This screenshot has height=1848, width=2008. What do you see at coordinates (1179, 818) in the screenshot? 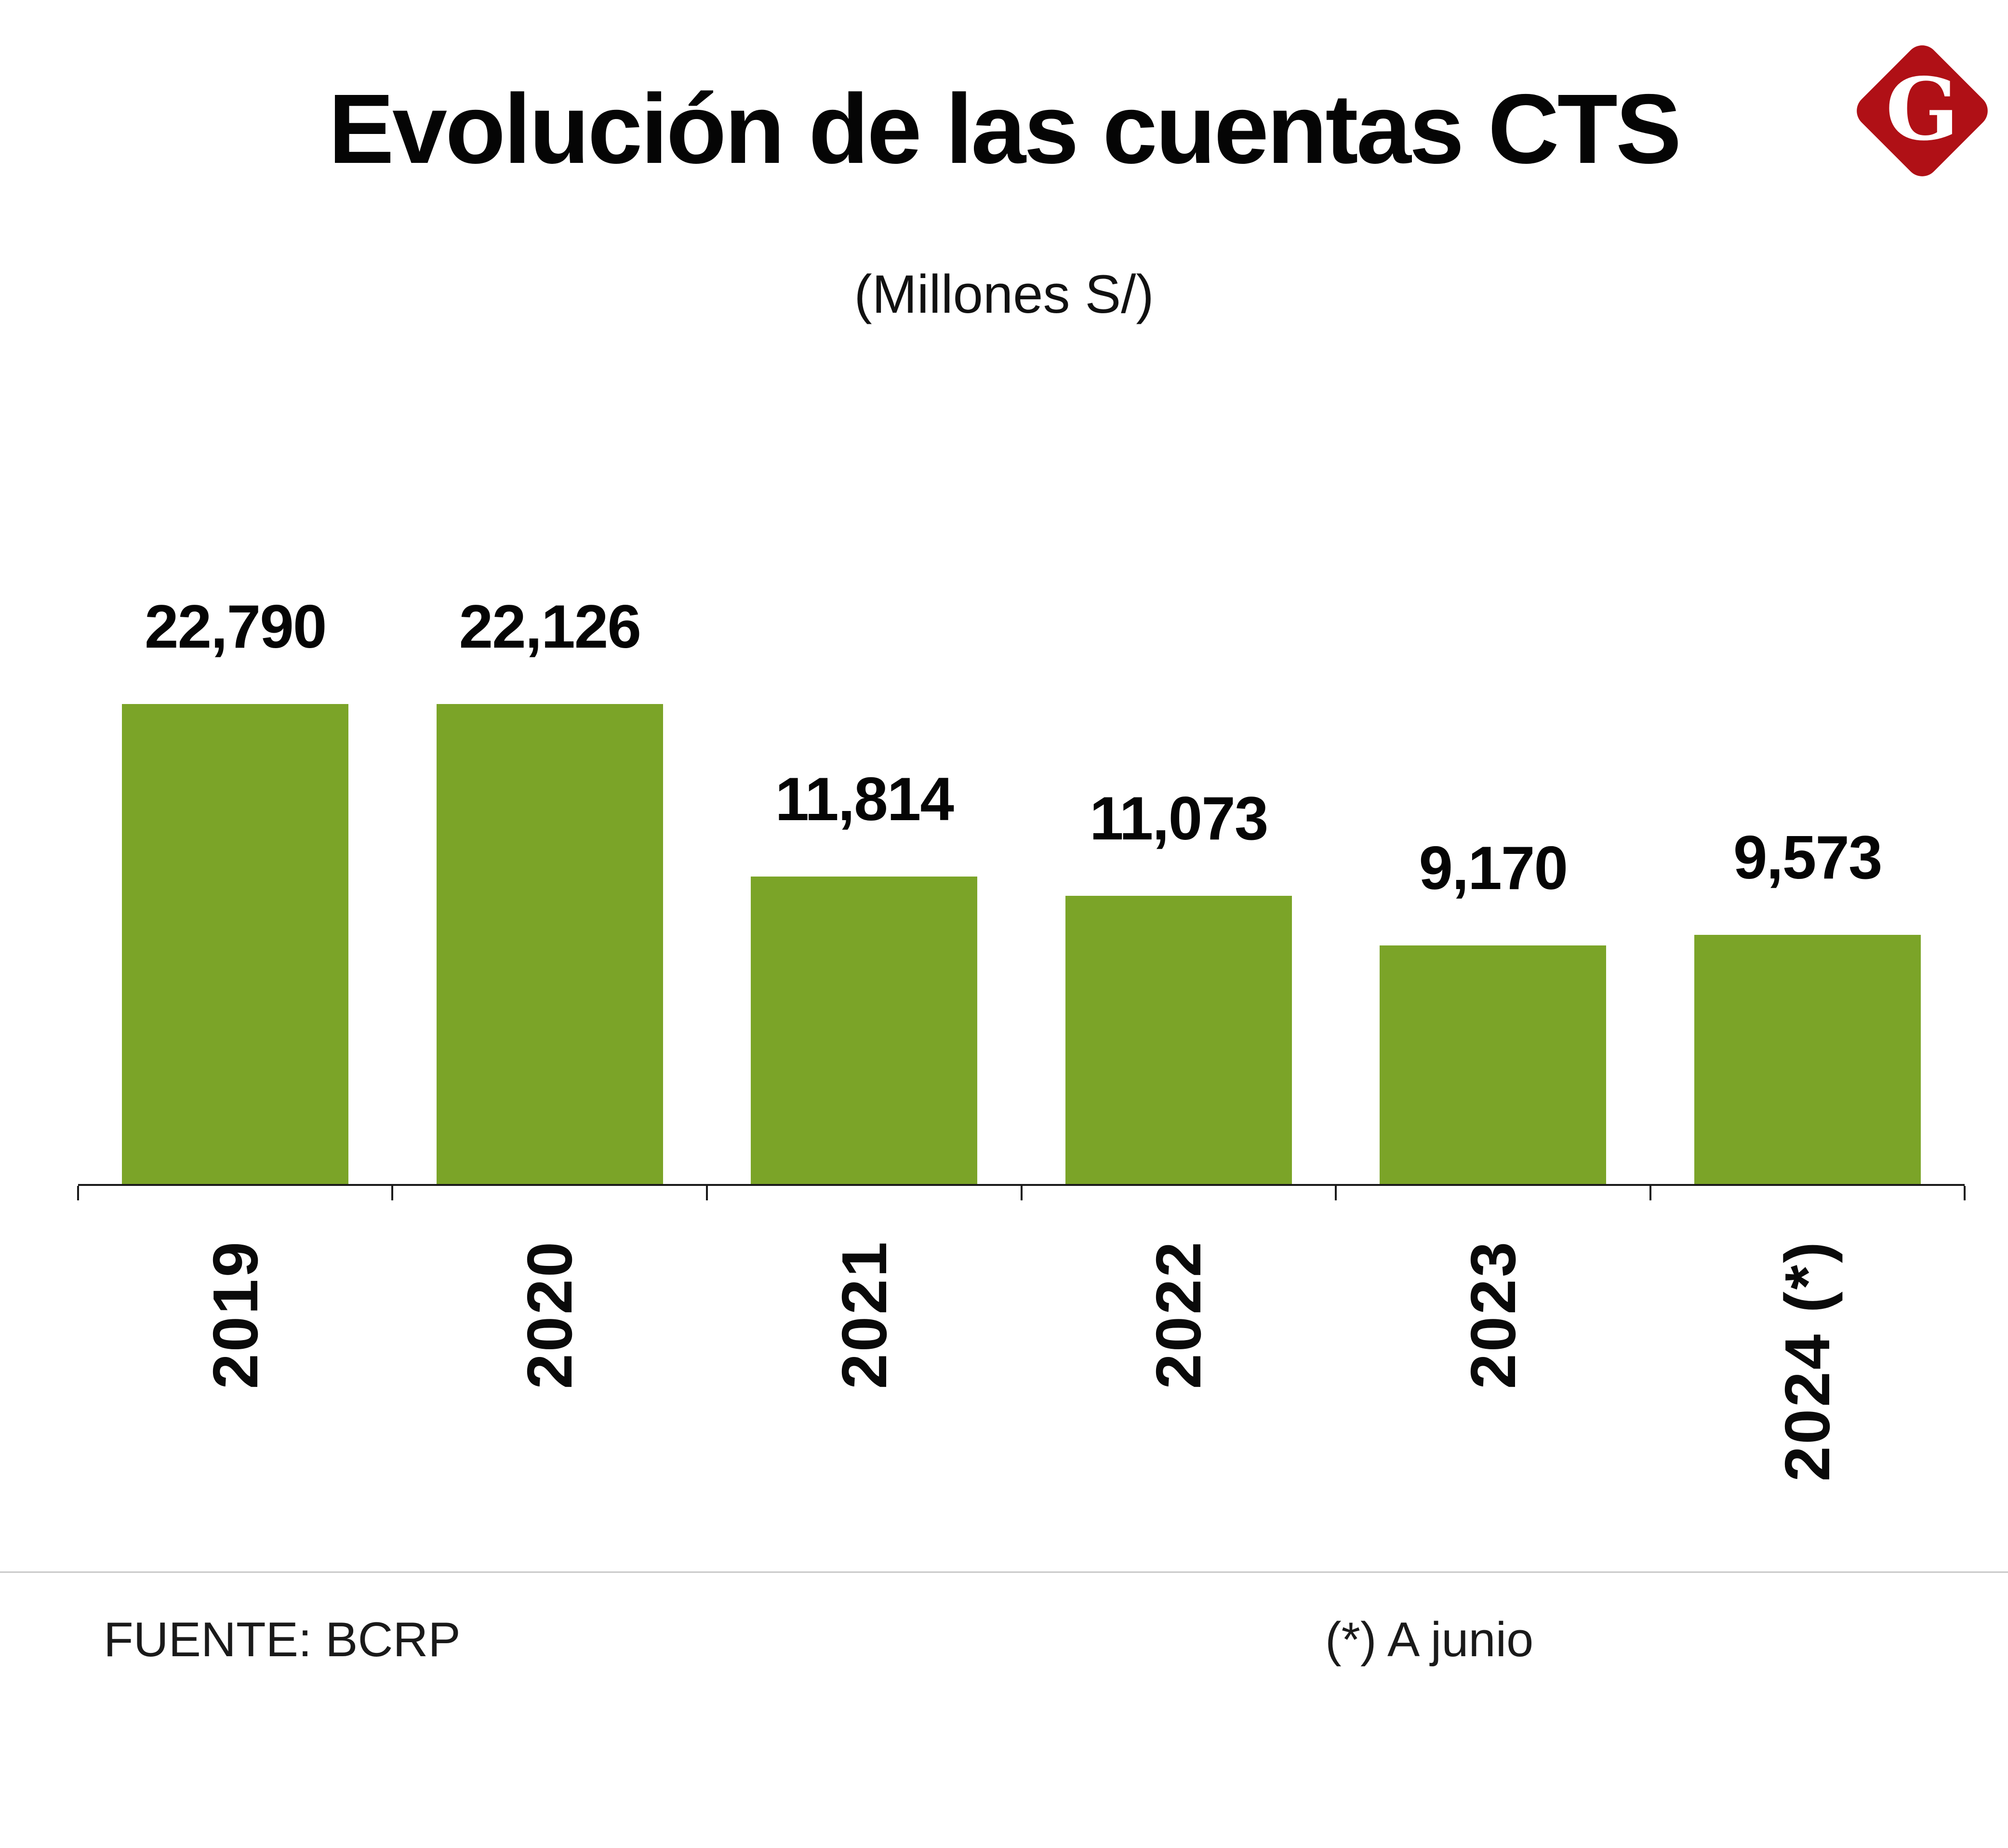
I see `bar-value-label: 11,073` at bounding box center [1179, 818].